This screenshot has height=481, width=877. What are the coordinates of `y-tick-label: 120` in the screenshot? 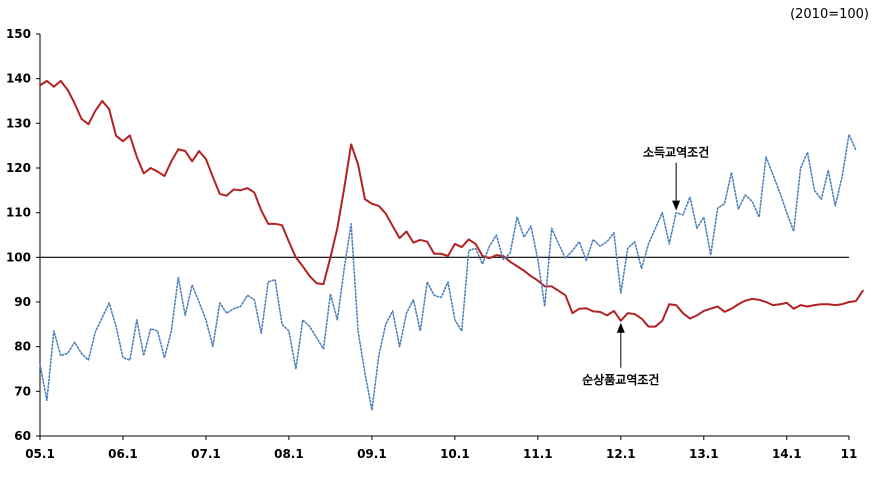 It's located at (18, 168).